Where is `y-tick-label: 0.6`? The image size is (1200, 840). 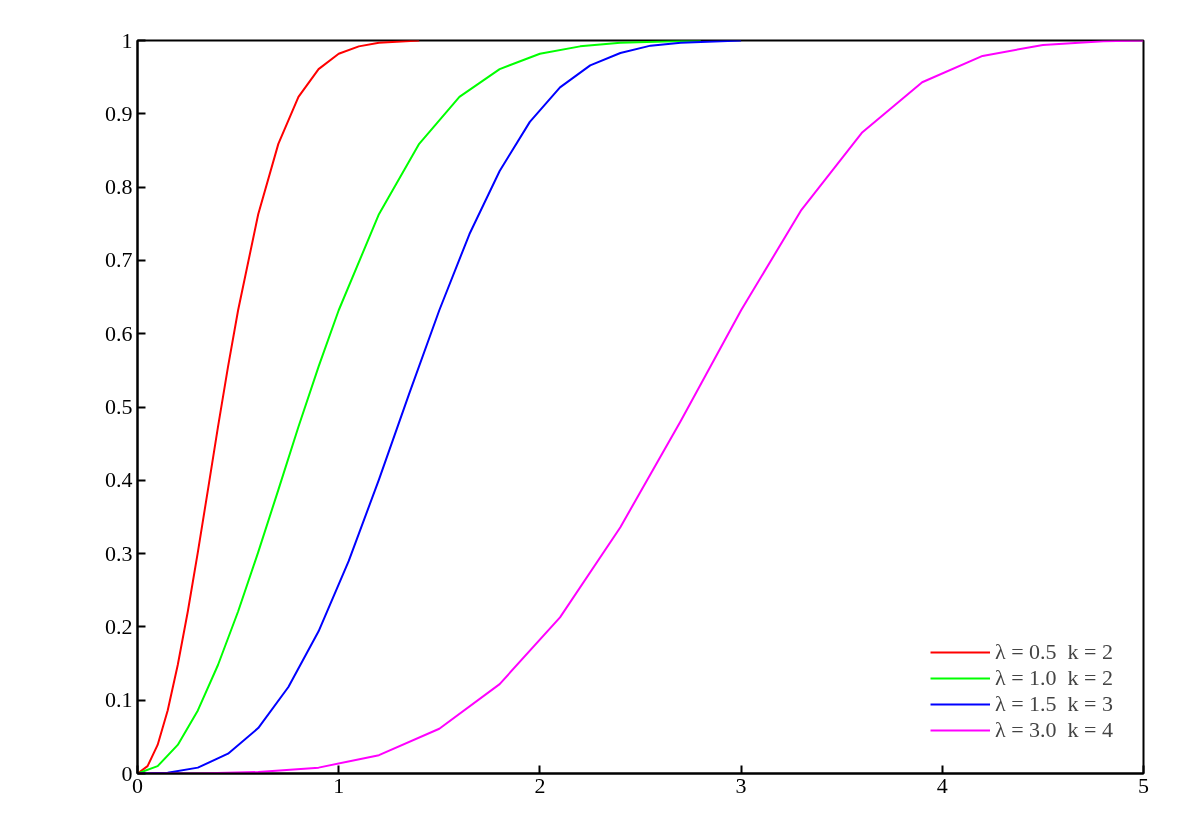
y-tick-label: 0.6 is located at coordinates (119, 333).